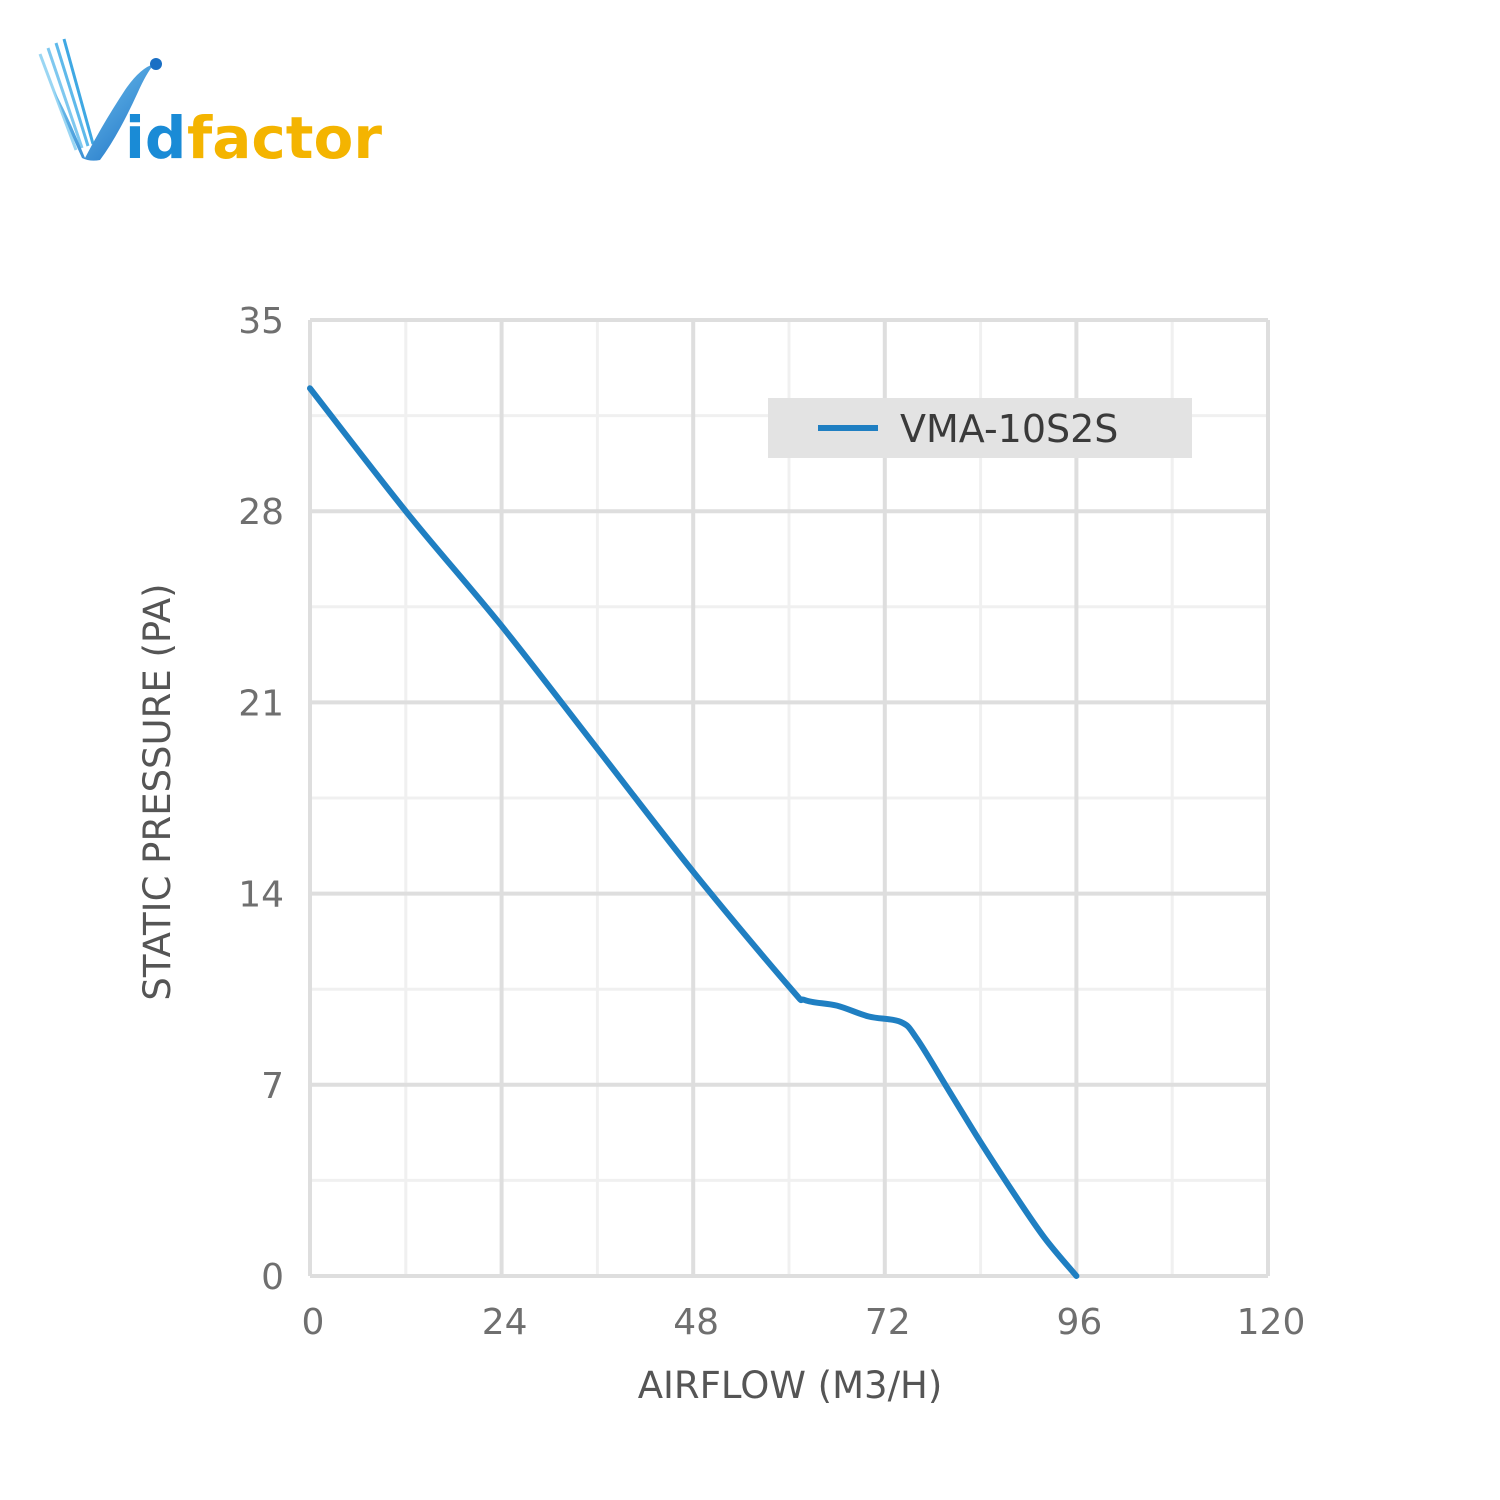  Describe the element at coordinates (790, 1385) in the screenshot. I see `x-axis-title: AIRFLOW (M3/H)` at that location.